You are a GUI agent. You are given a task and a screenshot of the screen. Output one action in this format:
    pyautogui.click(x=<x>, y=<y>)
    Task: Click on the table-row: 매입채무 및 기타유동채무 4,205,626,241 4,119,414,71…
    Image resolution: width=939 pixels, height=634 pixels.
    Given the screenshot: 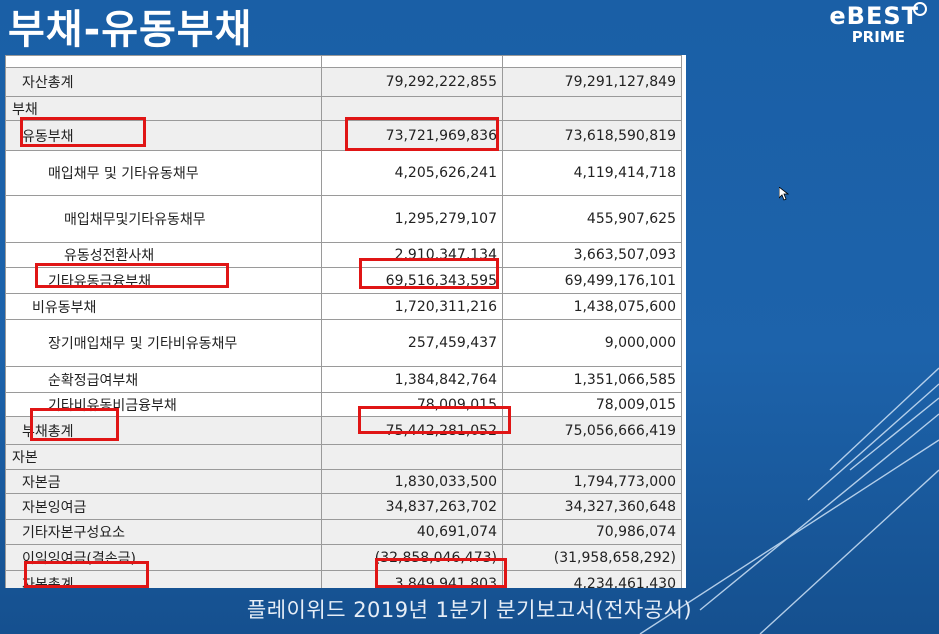 What is the action you would take?
    pyautogui.click(x=343, y=173)
    